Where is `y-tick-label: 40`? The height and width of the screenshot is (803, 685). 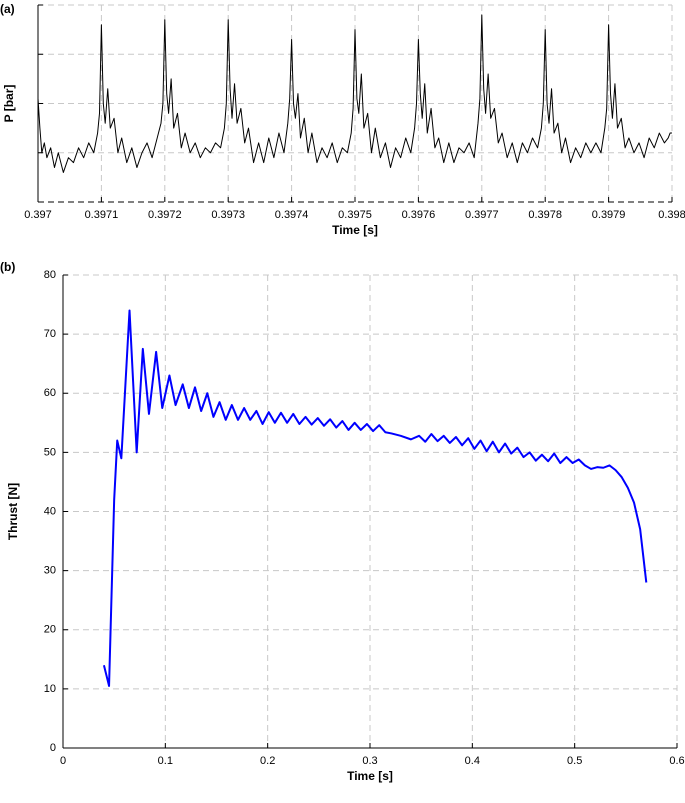 y-tick-label: 40 is located at coordinates (50, 511).